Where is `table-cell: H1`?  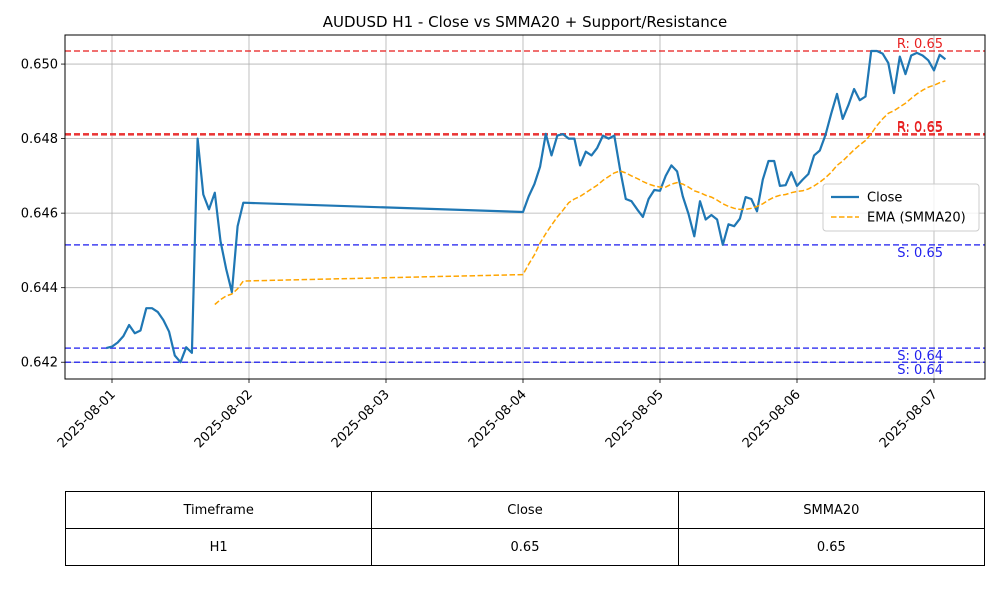 table-cell: H1 is located at coordinates (218, 547).